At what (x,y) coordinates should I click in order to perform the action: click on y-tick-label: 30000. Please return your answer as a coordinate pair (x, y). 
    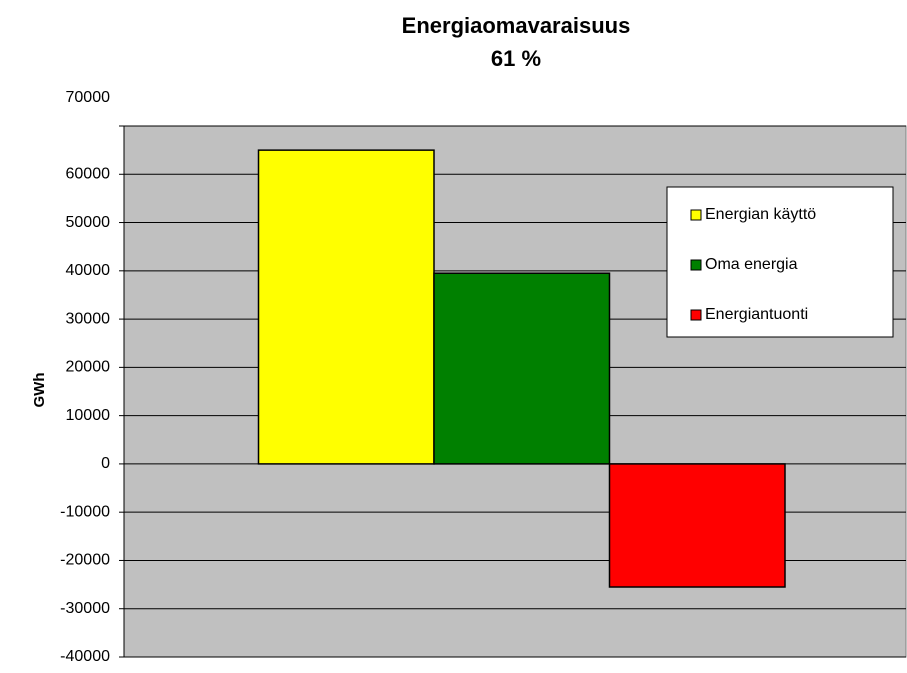
    Looking at the image, I should click on (88, 318).